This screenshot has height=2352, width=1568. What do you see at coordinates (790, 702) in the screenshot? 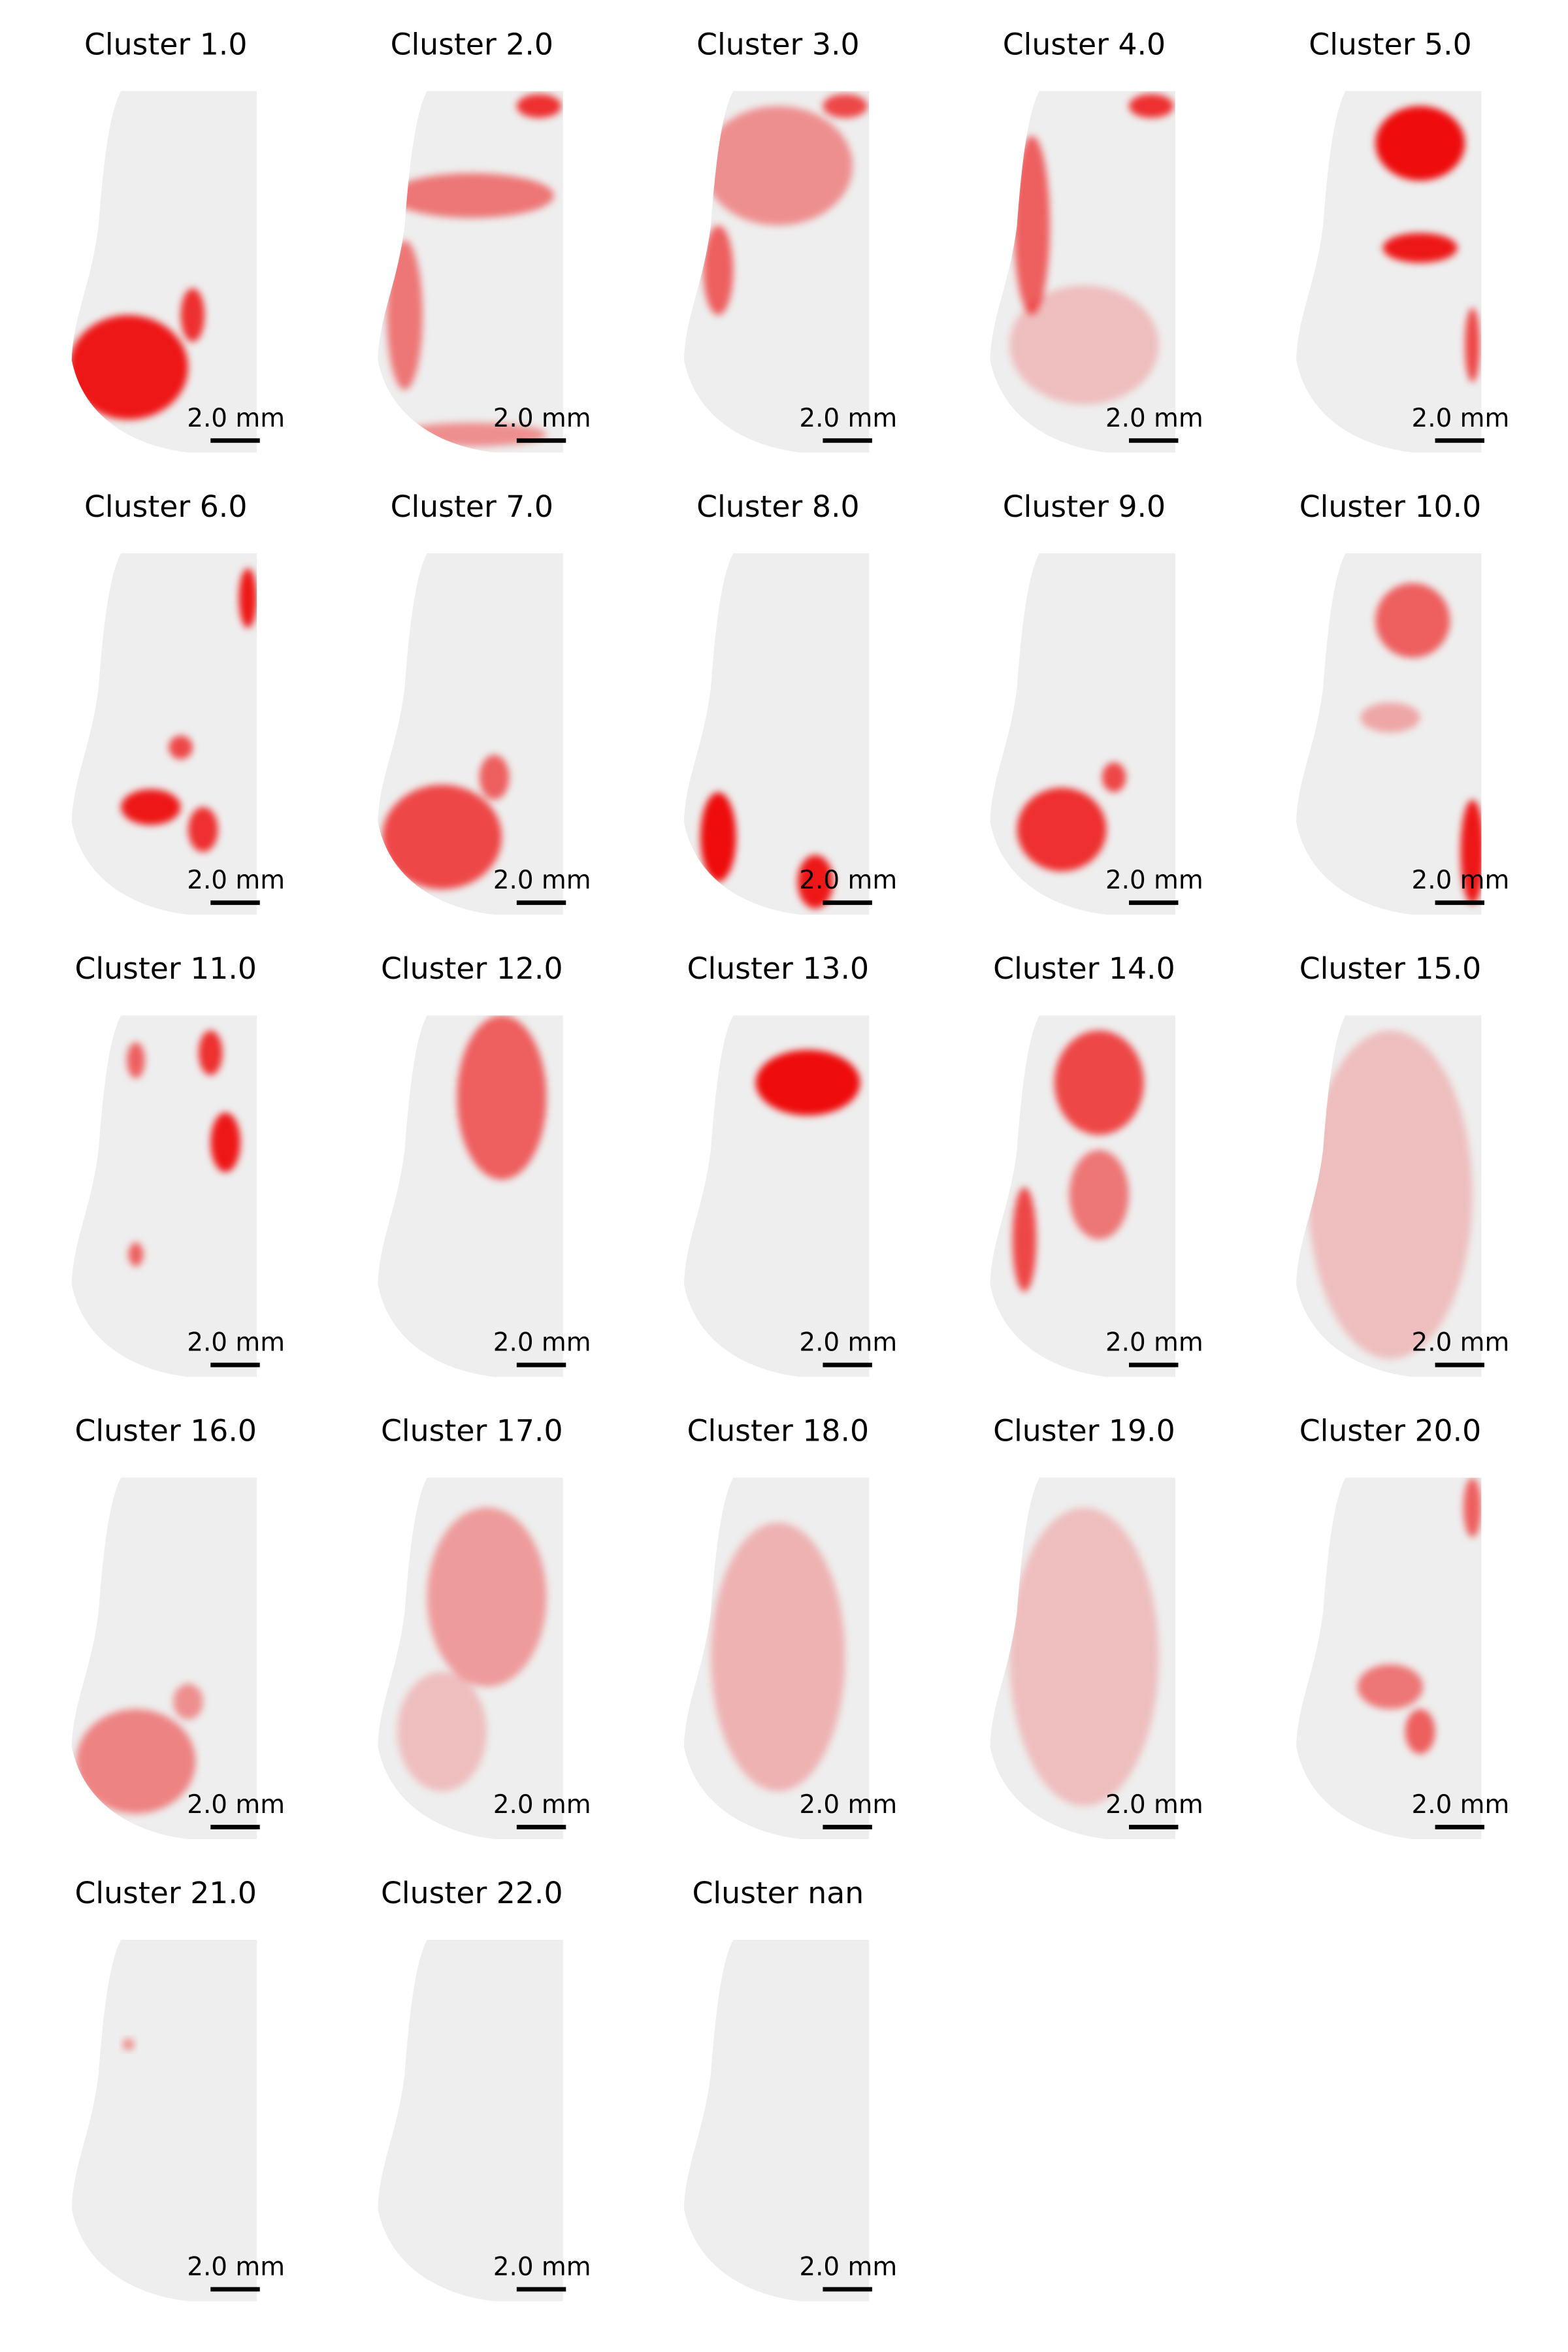
I see `cluster-panel: Cluster 8.0 2.0 mm` at bounding box center [790, 702].